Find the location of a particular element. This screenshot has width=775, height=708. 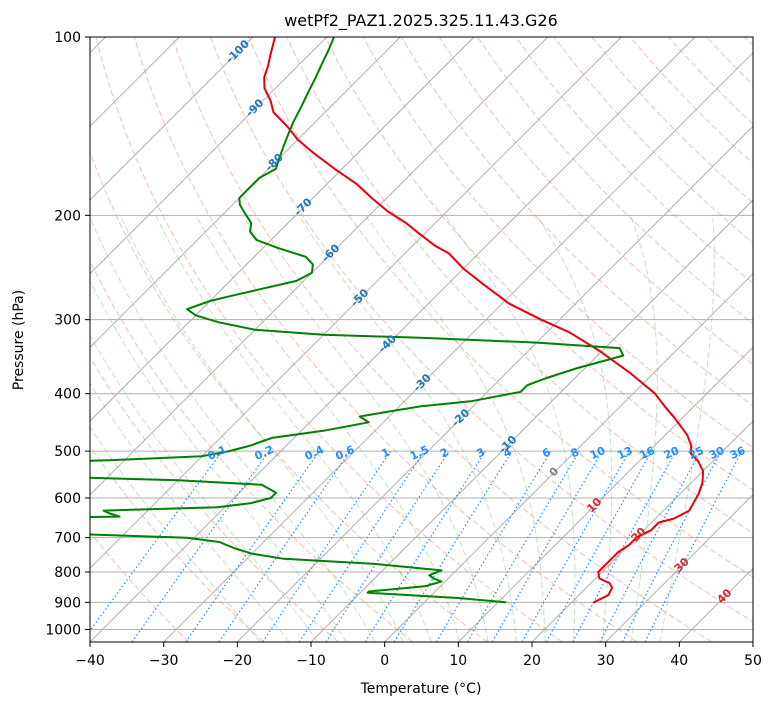

x-tick-label: 0 is located at coordinates (384, 661).